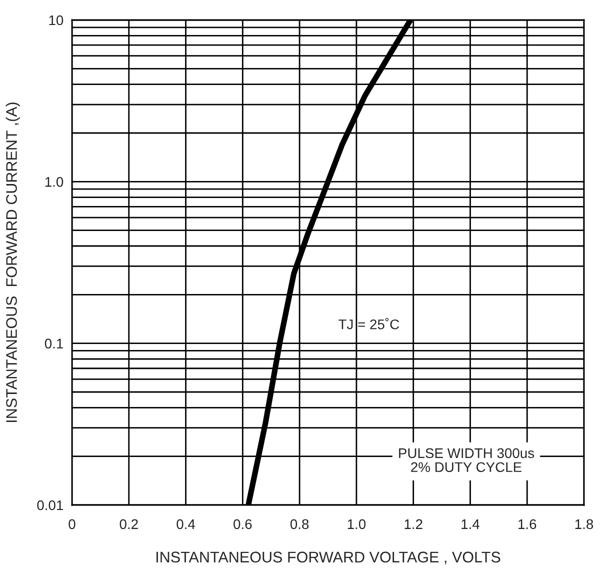 The height and width of the screenshot is (574, 603). Describe the element at coordinates (357, 524) in the screenshot. I see `x-tick-label: 1.0` at that location.